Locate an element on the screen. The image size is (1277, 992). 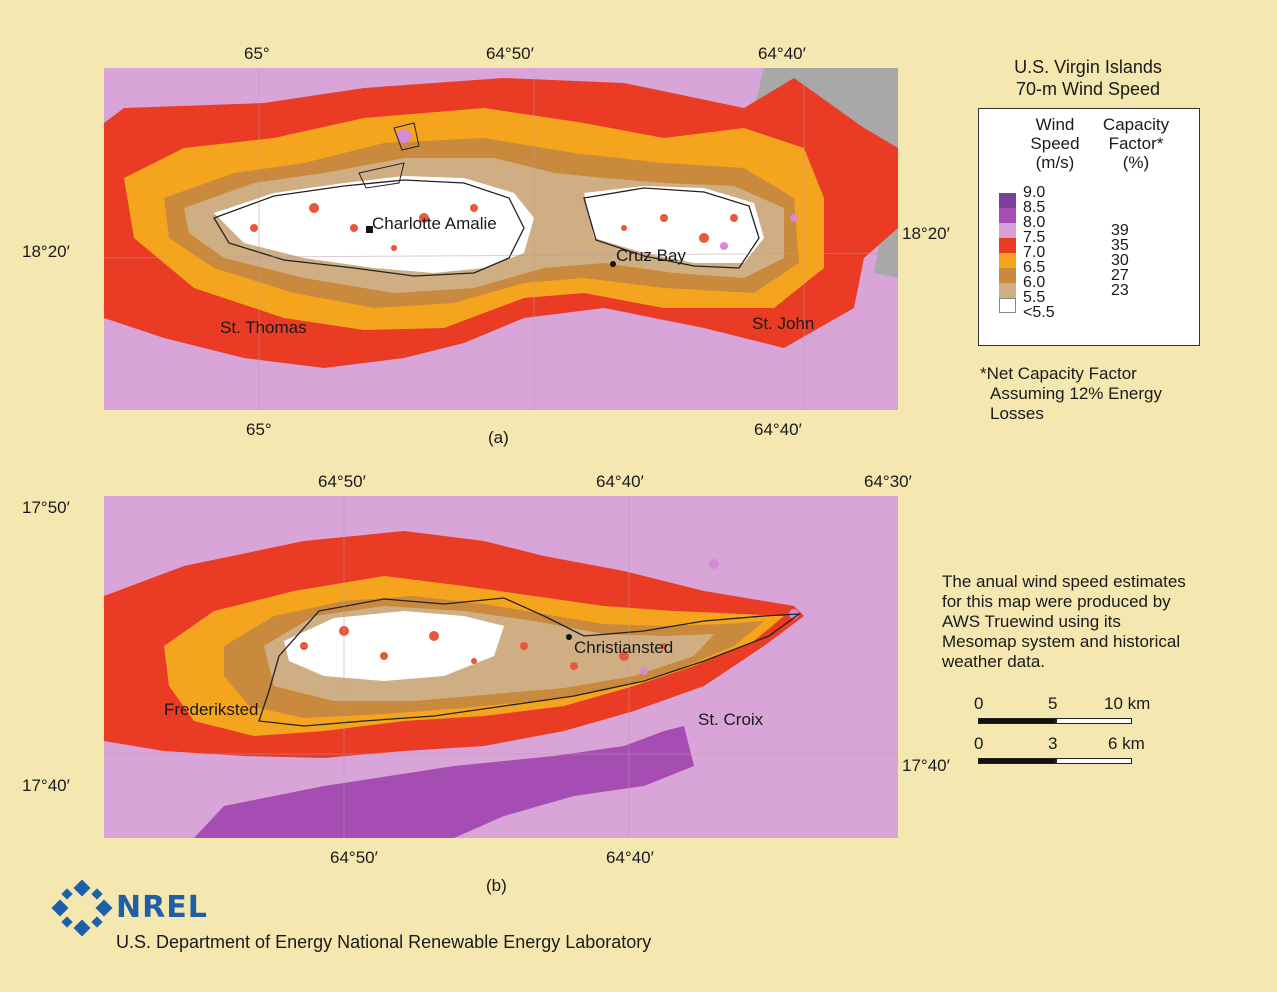
legend-footnote-line2: Assuming 12% Energy is located at coordinates (1076, 393).